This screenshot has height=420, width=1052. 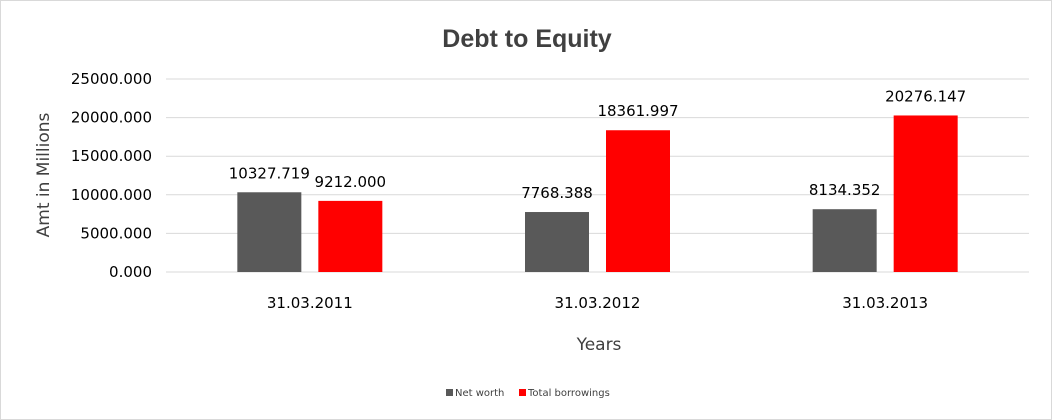 I want to click on data-label: 7768.388, so click(x=557, y=193).